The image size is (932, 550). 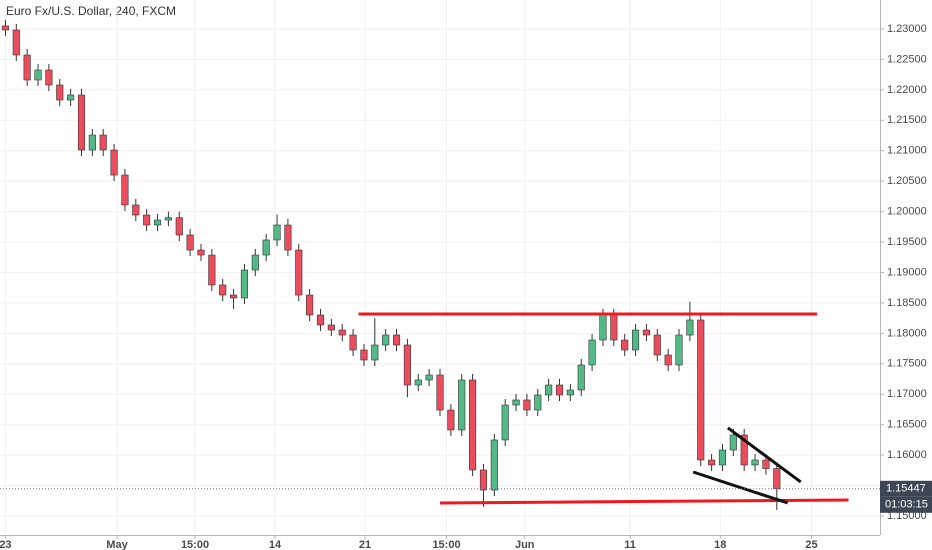 What do you see at coordinates (907, 242) in the screenshot?
I see `y-tick-label: 1.19500` at bounding box center [907, 242].